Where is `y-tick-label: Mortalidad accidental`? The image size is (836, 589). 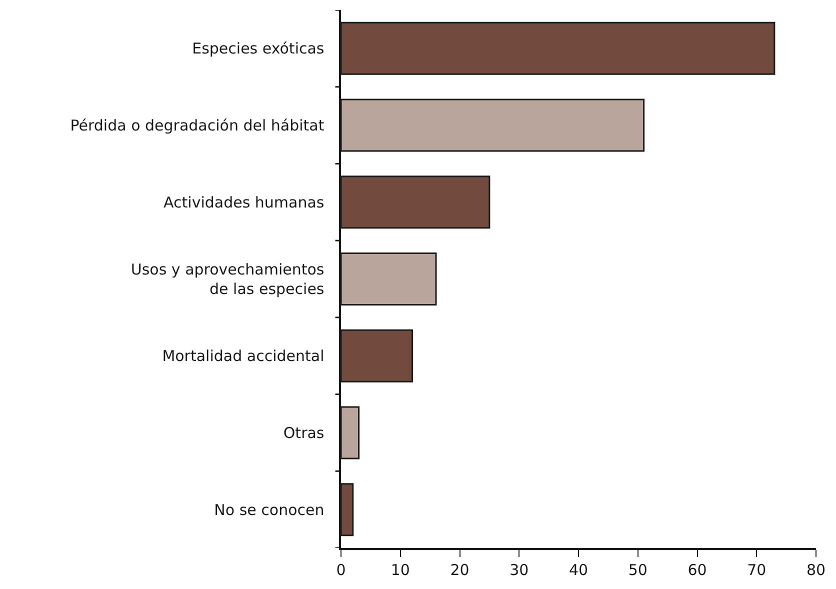
y-tick-label: Mortalidad accidental is located at coordinates (243, 356).